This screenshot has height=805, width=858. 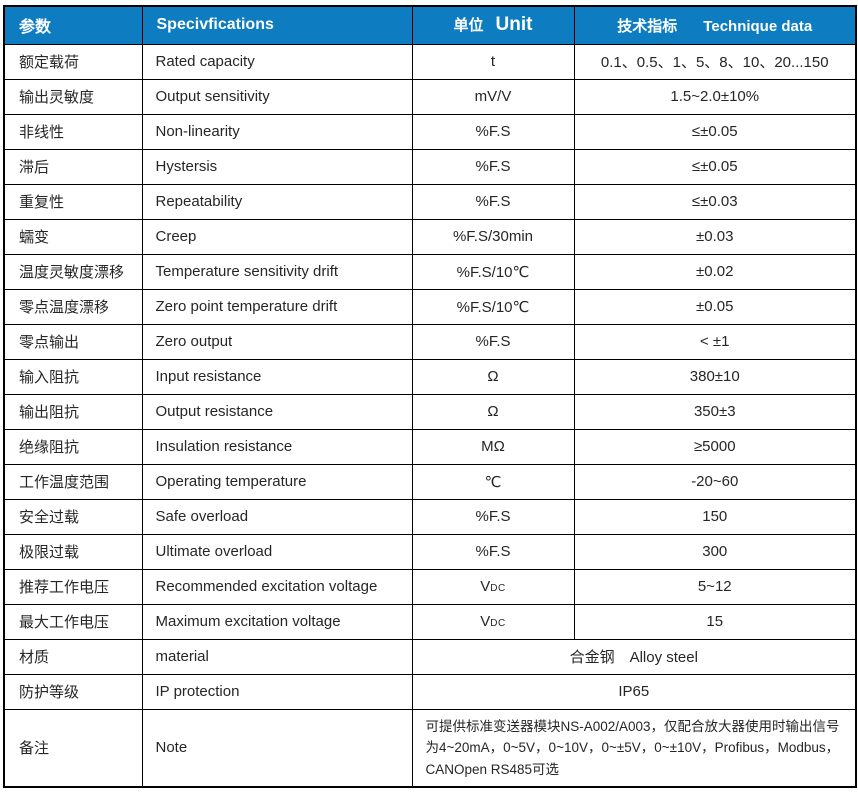 What do you see at coordinates (277, 691) in the screenshot?
I see `param-en-cell: IP protection` at bounding box center [277, 691].